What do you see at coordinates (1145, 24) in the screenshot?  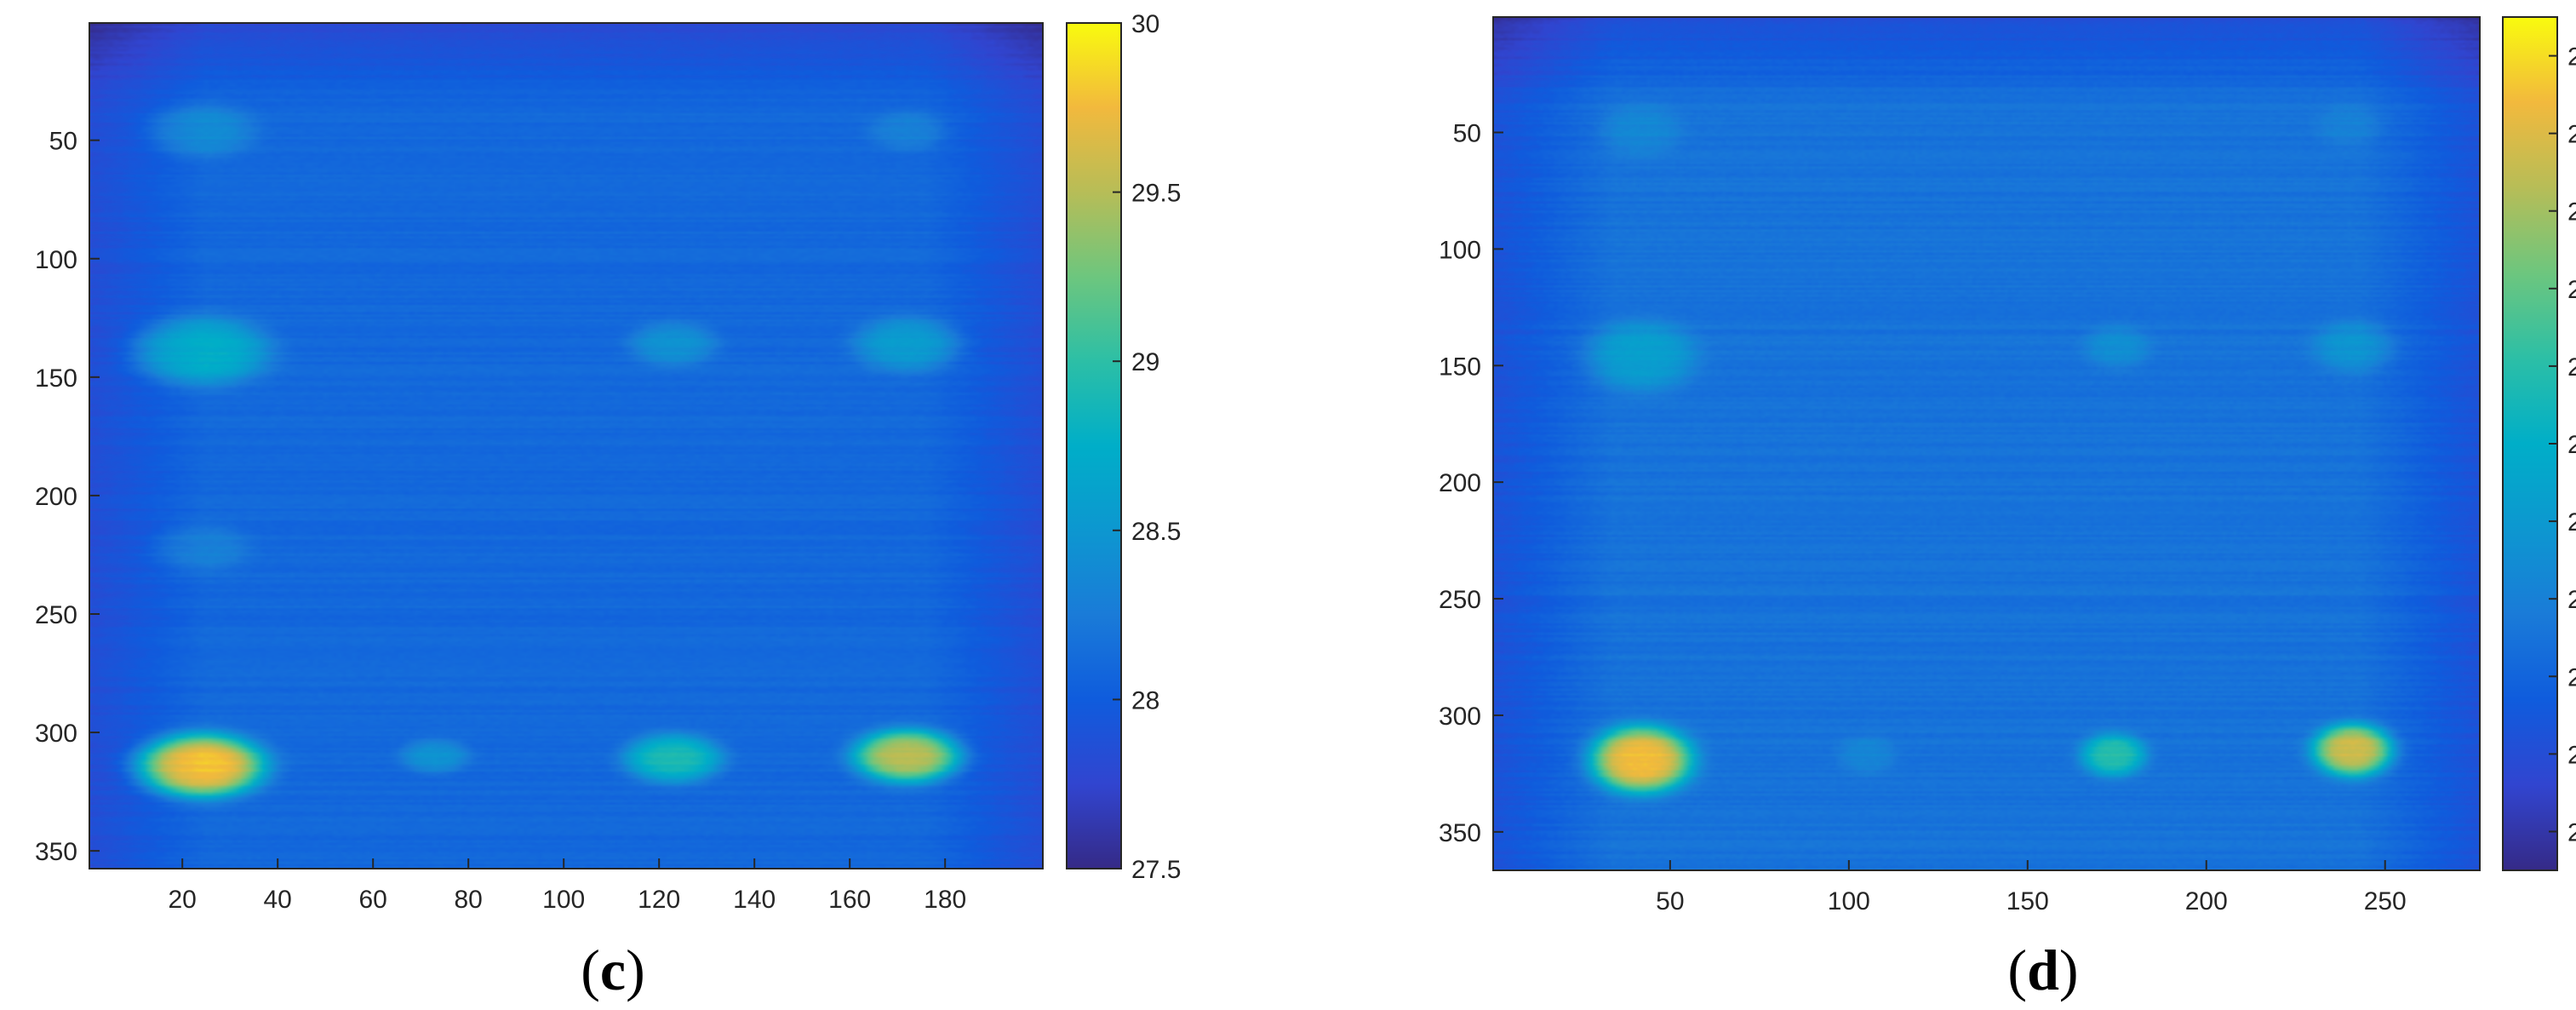 I see `colorbar-tick-label: 30` at bounding box center [1145, 24].